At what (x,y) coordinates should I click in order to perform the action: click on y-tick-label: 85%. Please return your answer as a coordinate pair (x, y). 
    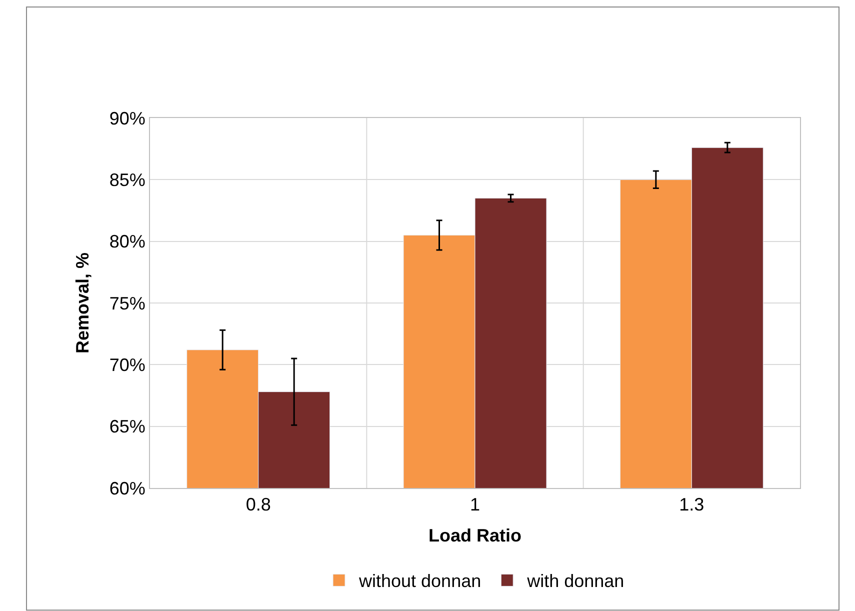
    Looking at the image, I should click on (127, 180).